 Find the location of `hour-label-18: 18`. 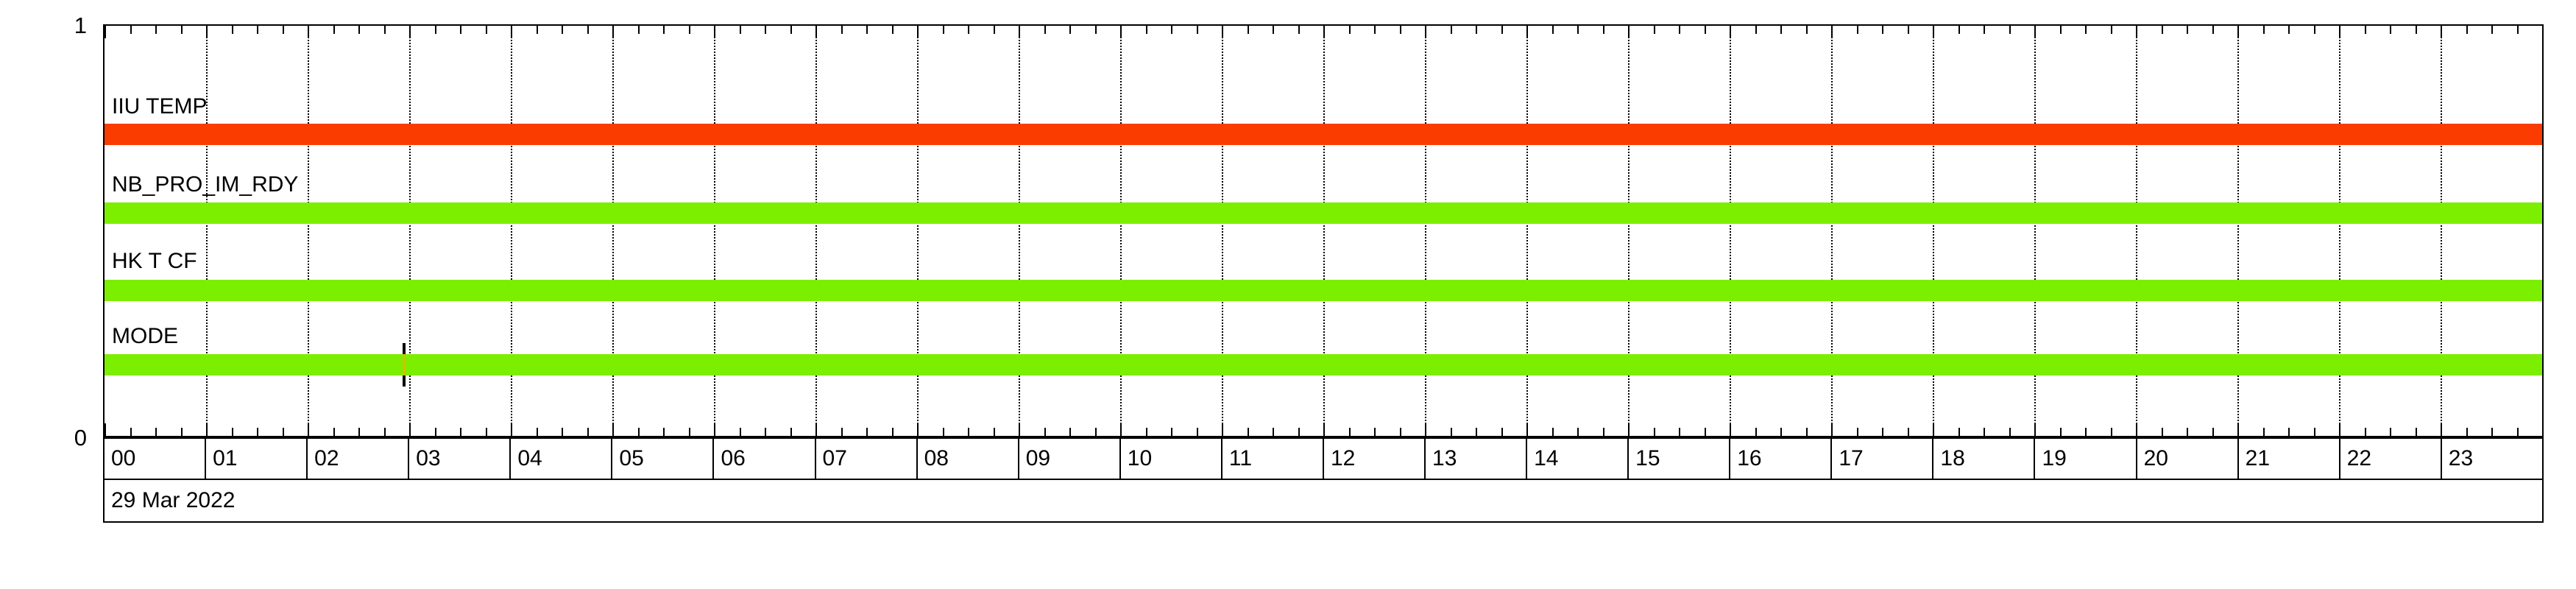

hour-label-18: 18 is located at coordinates (1984, 459).